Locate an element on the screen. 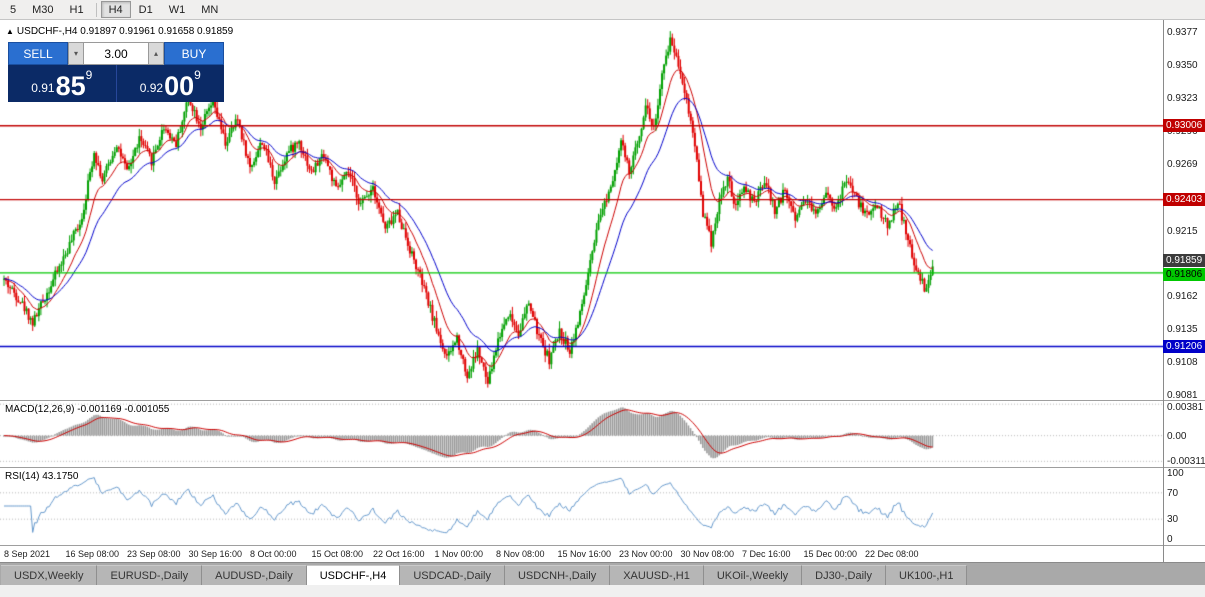 The width and height of the screenshot is (1205, 597). time-label: 8 Sep 2021 is located at coordinates (27, 554).